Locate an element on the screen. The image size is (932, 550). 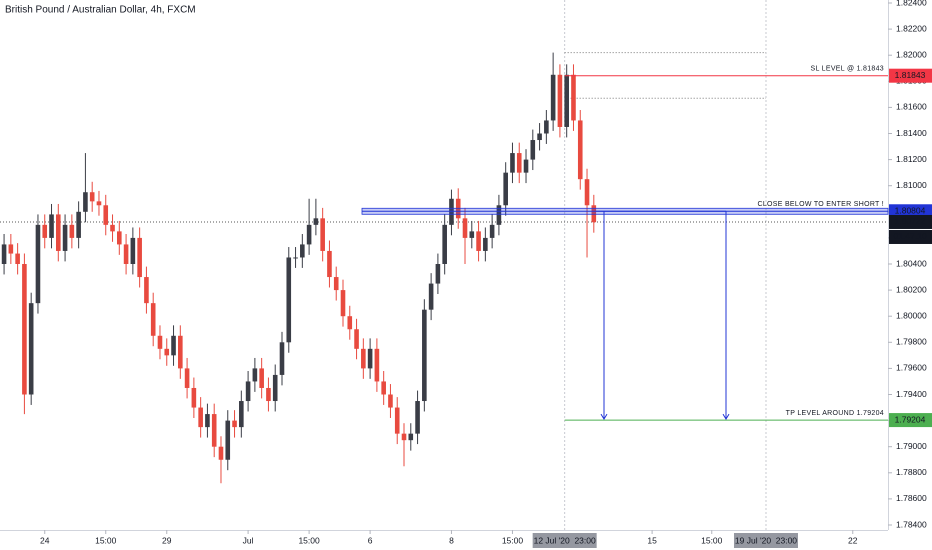
y-tick-label: 1.82200 is located at coordinates (911, 28).